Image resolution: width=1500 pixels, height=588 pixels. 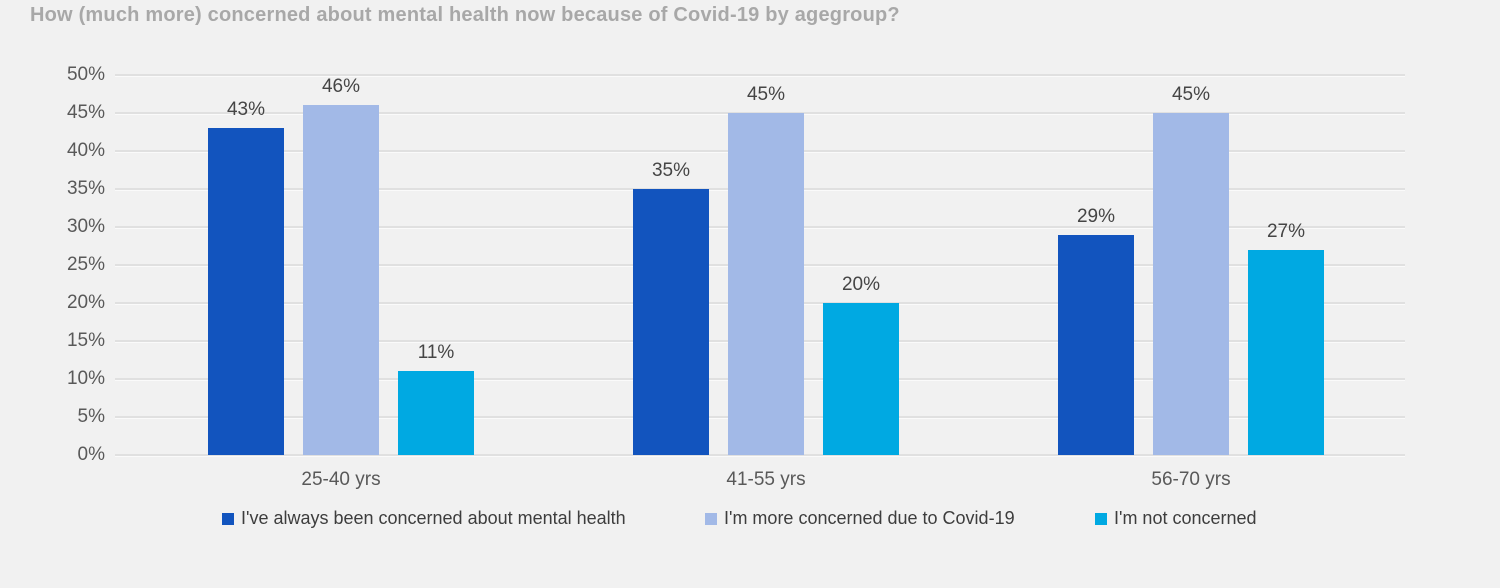 What do you see at coordinates (1185, 518) in the screenshot?
I see `legend-label: I'm not concerned` at bounding box center [1185, 518].